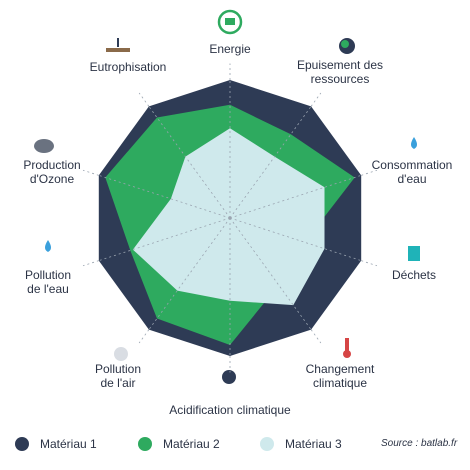  What do you see at coordinates (44, 146) in the screenshot?
I see `icon-cloud-ozone` at bounding box center [44, 146].